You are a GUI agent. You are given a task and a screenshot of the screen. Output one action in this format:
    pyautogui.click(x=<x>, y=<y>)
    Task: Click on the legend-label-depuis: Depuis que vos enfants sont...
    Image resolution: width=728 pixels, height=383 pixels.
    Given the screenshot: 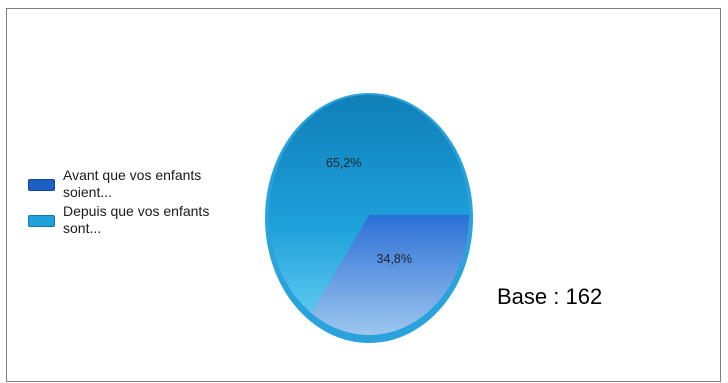 What is the action you would take?
    pyautogui.click(x=136, y=219)
    